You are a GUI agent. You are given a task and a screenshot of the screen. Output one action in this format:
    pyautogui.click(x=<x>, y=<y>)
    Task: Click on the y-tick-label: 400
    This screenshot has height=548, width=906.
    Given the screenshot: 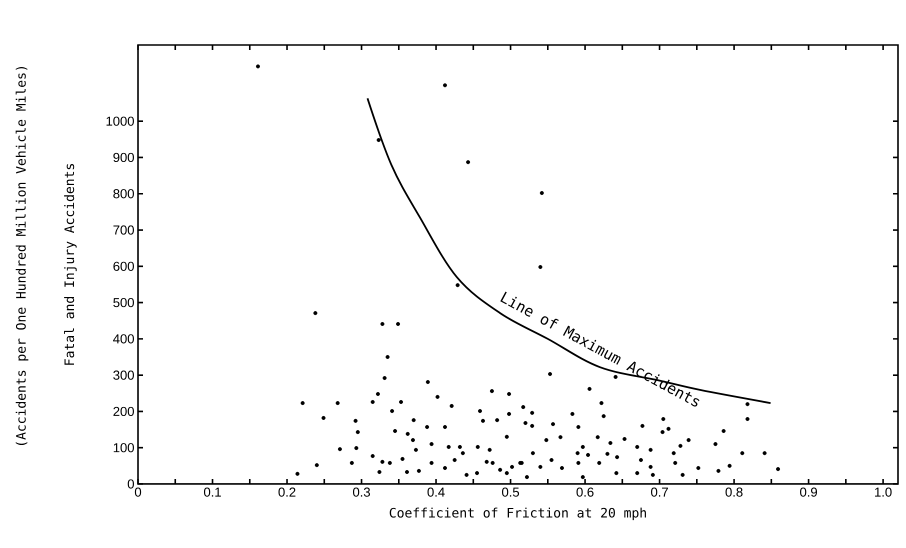 What is the action you would take?
    pyautogui.click(x=123, y=339)
    